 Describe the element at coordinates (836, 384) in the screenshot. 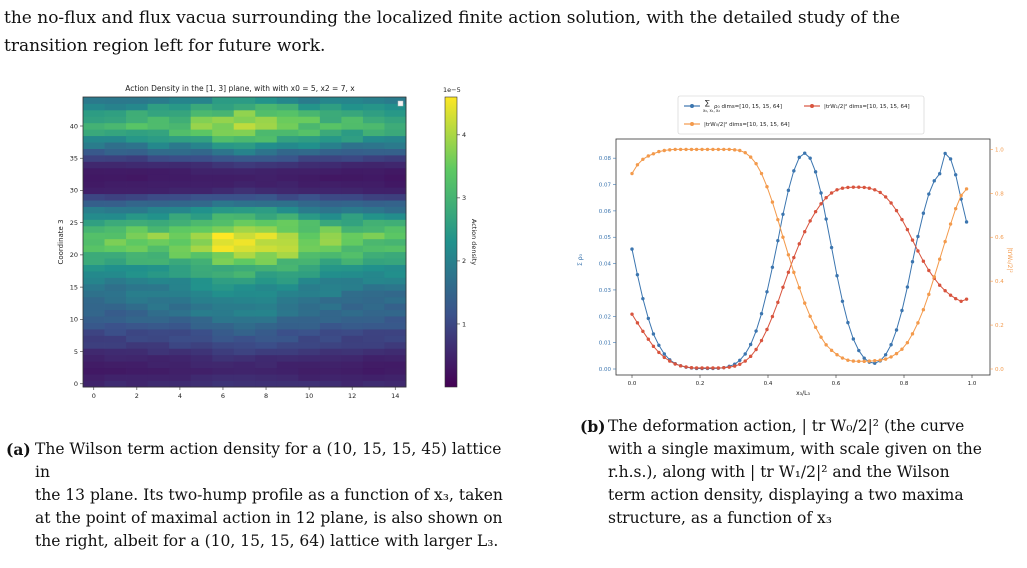

I see `x-tick-label: 0.6` at that location.